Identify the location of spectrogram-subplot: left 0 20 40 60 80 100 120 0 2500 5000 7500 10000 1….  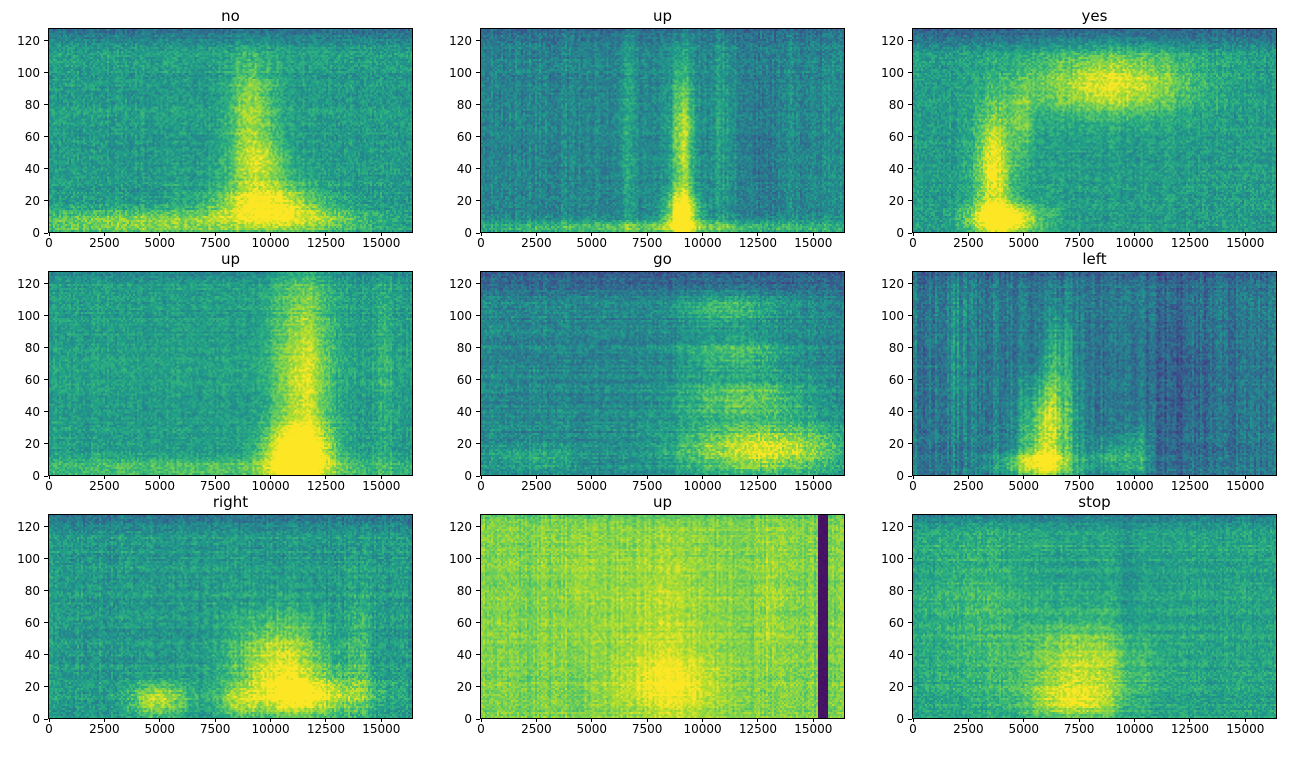
(1082, 372).